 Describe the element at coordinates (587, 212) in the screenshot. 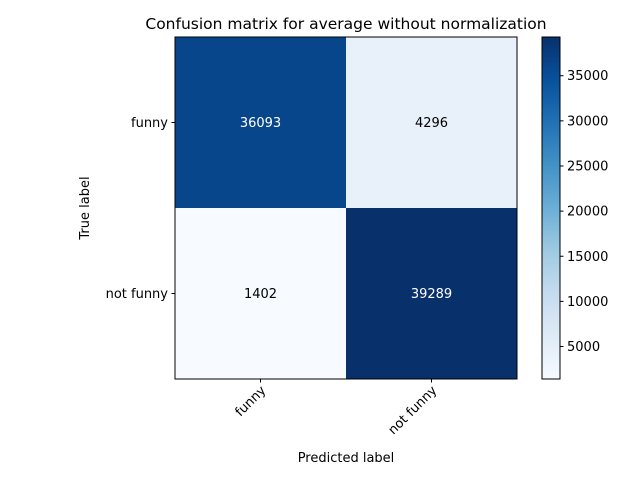

I see `colorbar-tick-label: 20000` at that location.